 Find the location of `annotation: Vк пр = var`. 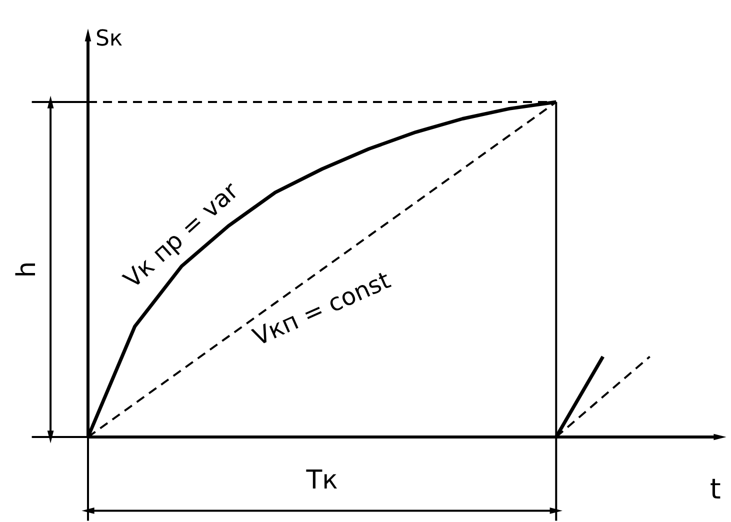

annotation: Vк пр = var is located at coordinates (181, 235).